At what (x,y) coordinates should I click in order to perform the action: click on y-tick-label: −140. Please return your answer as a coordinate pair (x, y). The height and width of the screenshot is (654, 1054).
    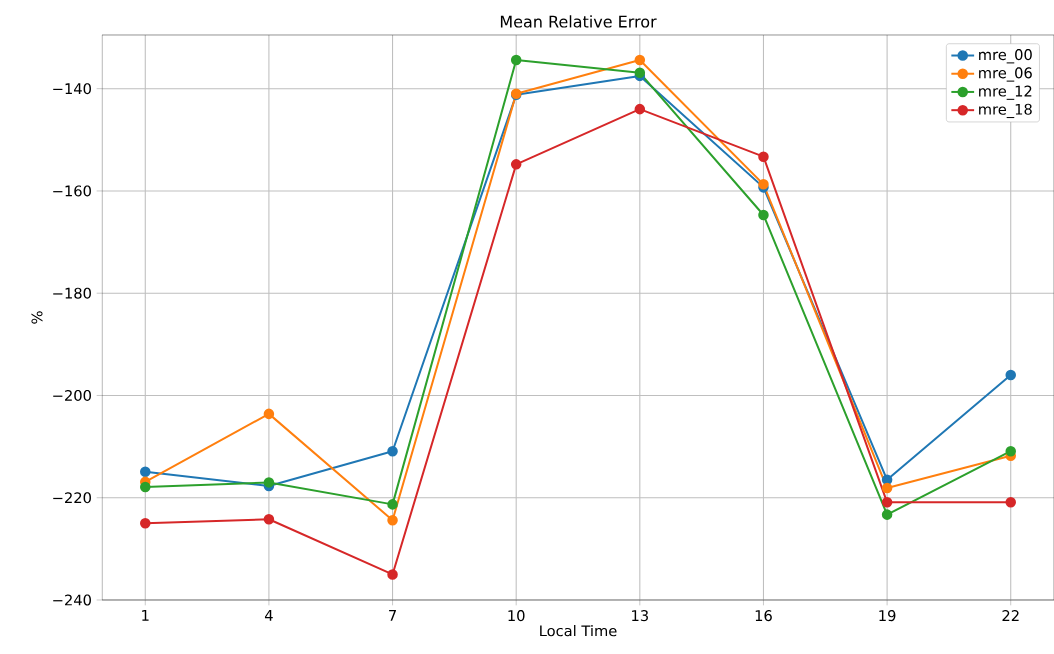
    Looking at the image, I should click on (72, 89).